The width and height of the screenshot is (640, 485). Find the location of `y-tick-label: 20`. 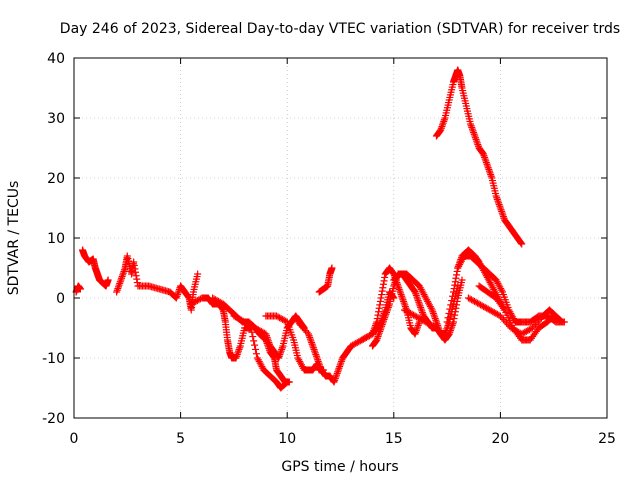

y-tick-label: 20 is located at coordinates (56, 179).